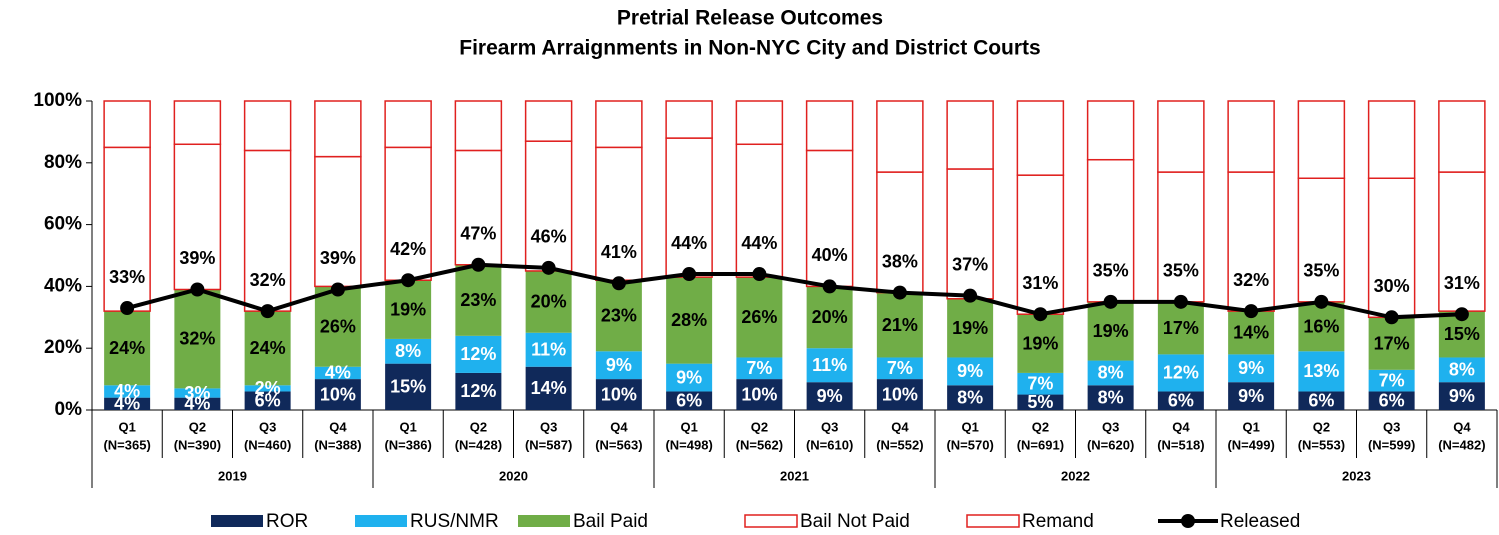 Image resolution: width=1499 pixels, height=535 pixels. I want to click on year-label: 2019, so click(232, 475).